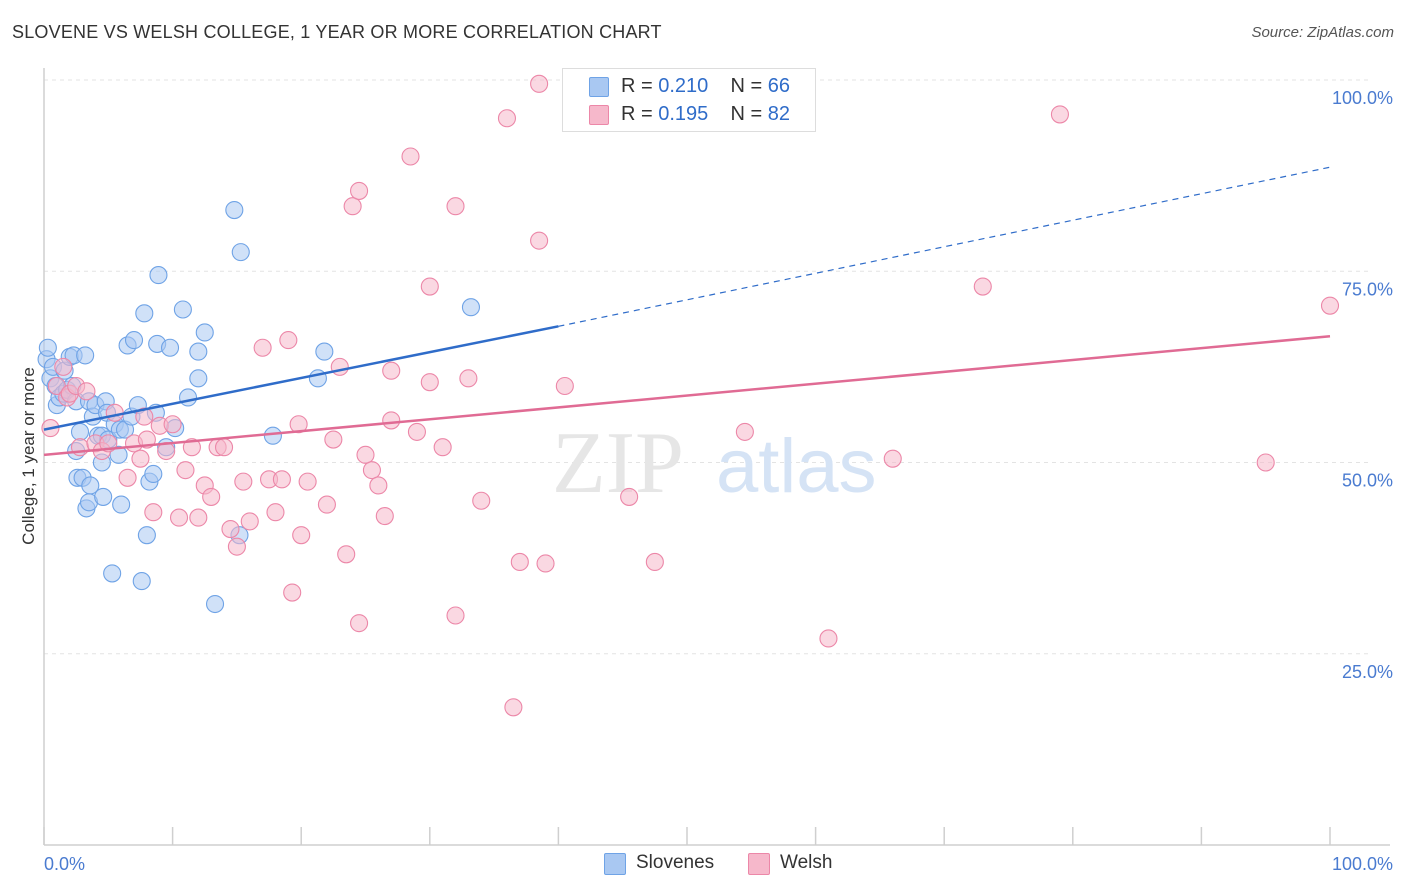 The width and height of the screenshot is (1406, 892). I want to click on y-axis-label: College, 1 year or more, so click(28, 456).